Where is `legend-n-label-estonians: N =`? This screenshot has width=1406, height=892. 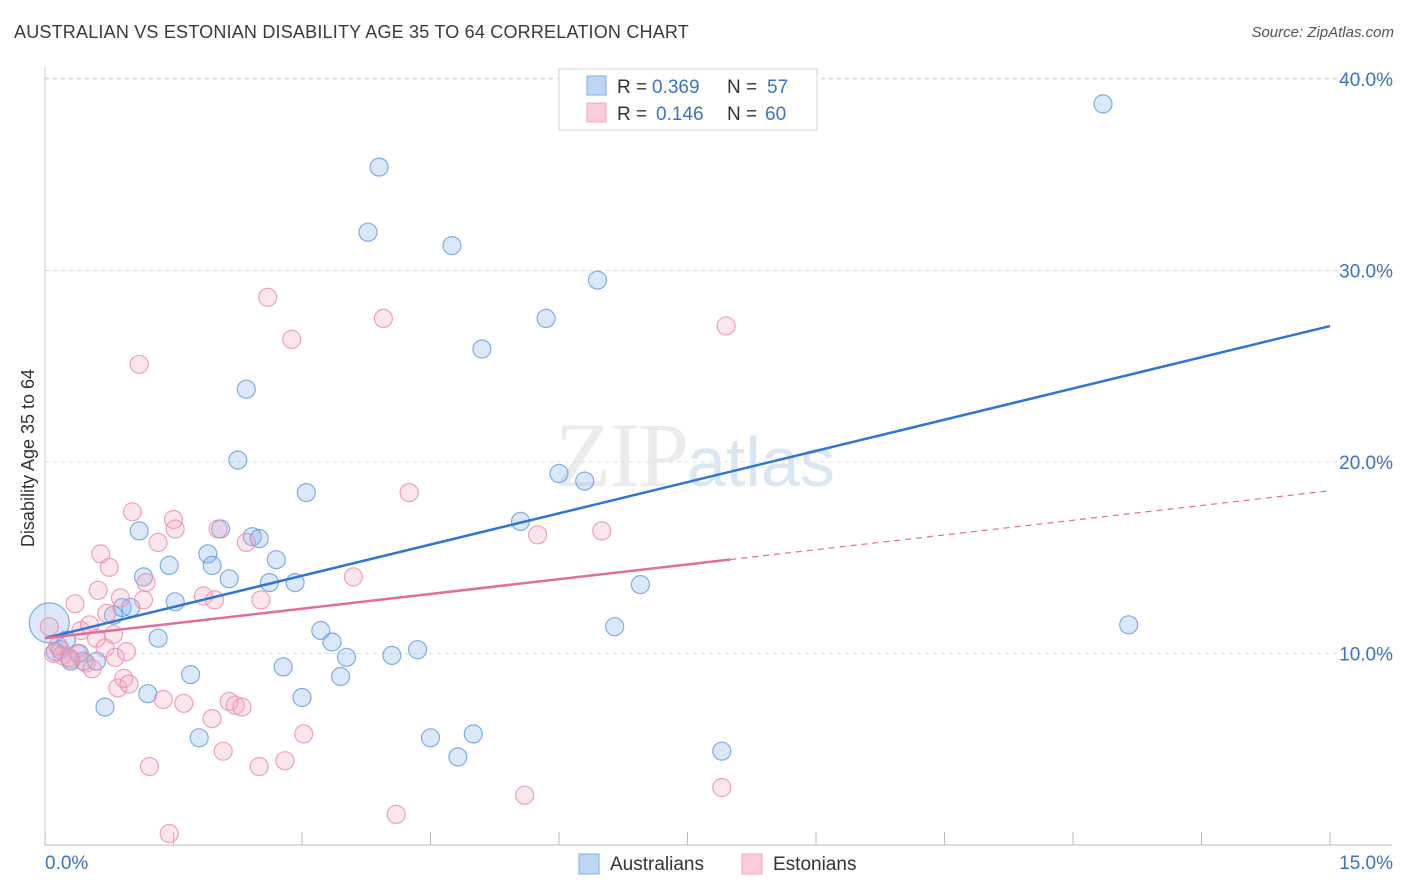
legend-n-label-estonians: N = is located at coordinates (742, 114).